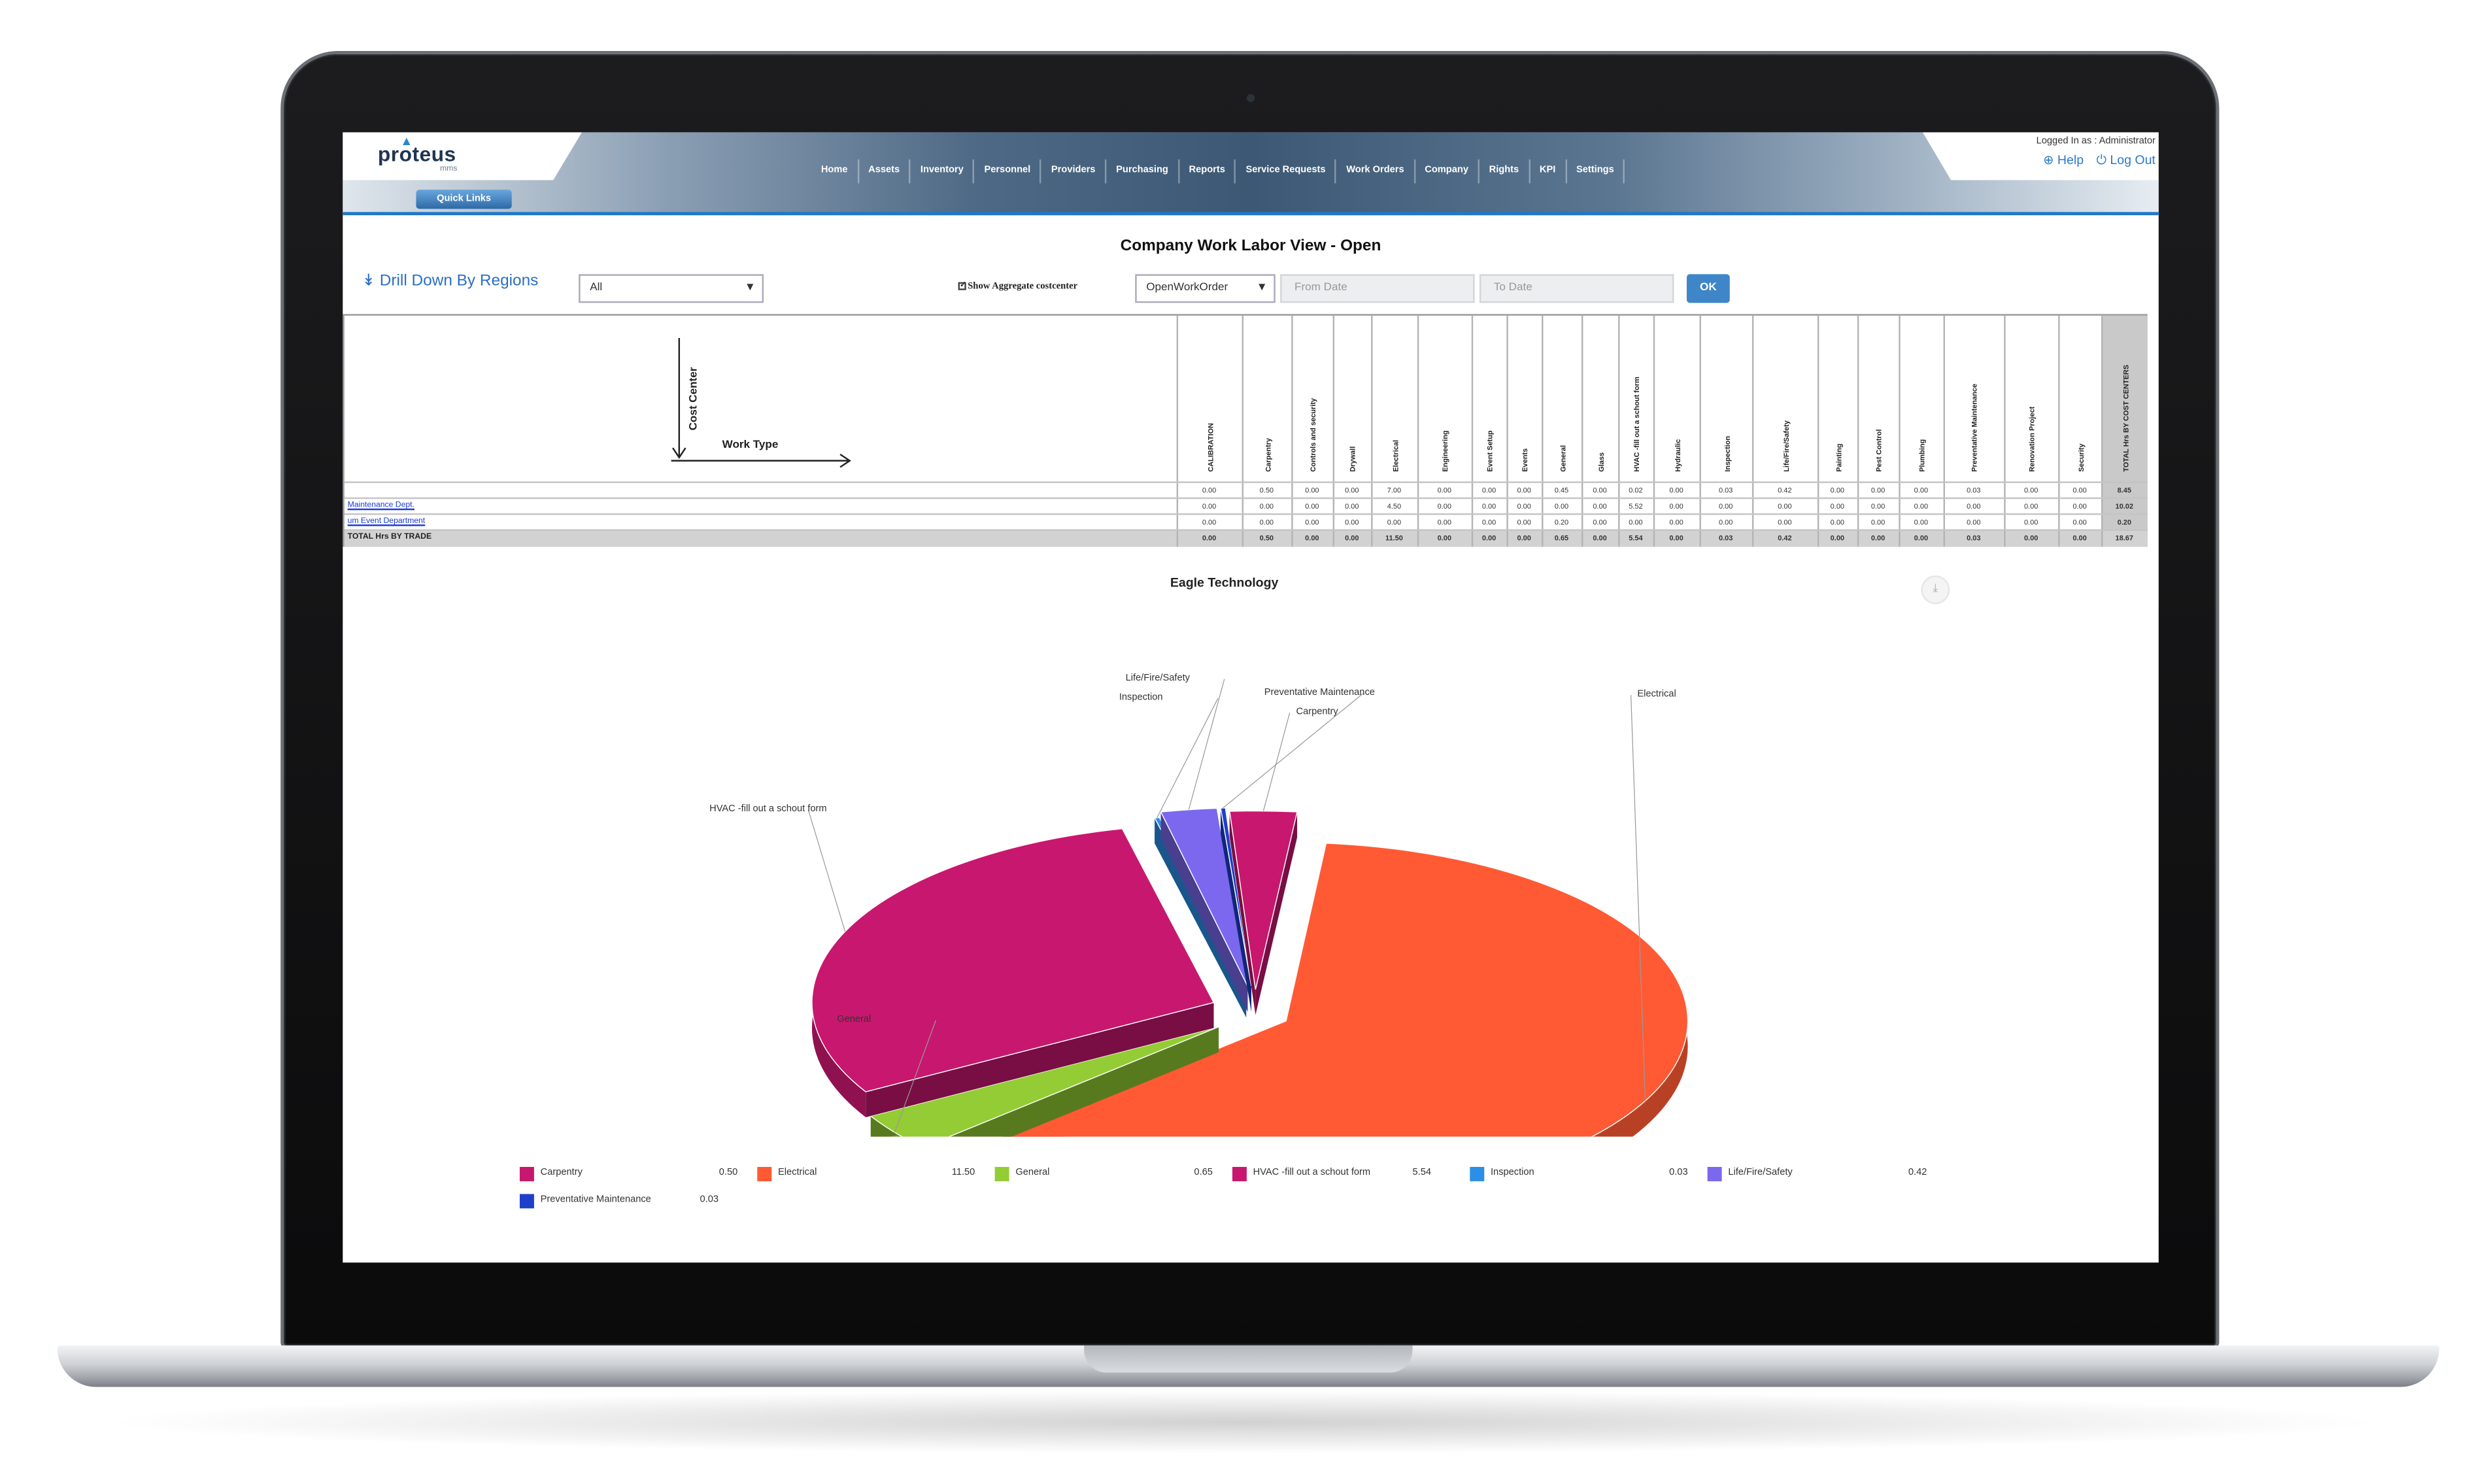  What do you see at coordinates (1032, 1173) in the screenshot?
I see `legend-label: General` at bounding box center [1032, 1173].